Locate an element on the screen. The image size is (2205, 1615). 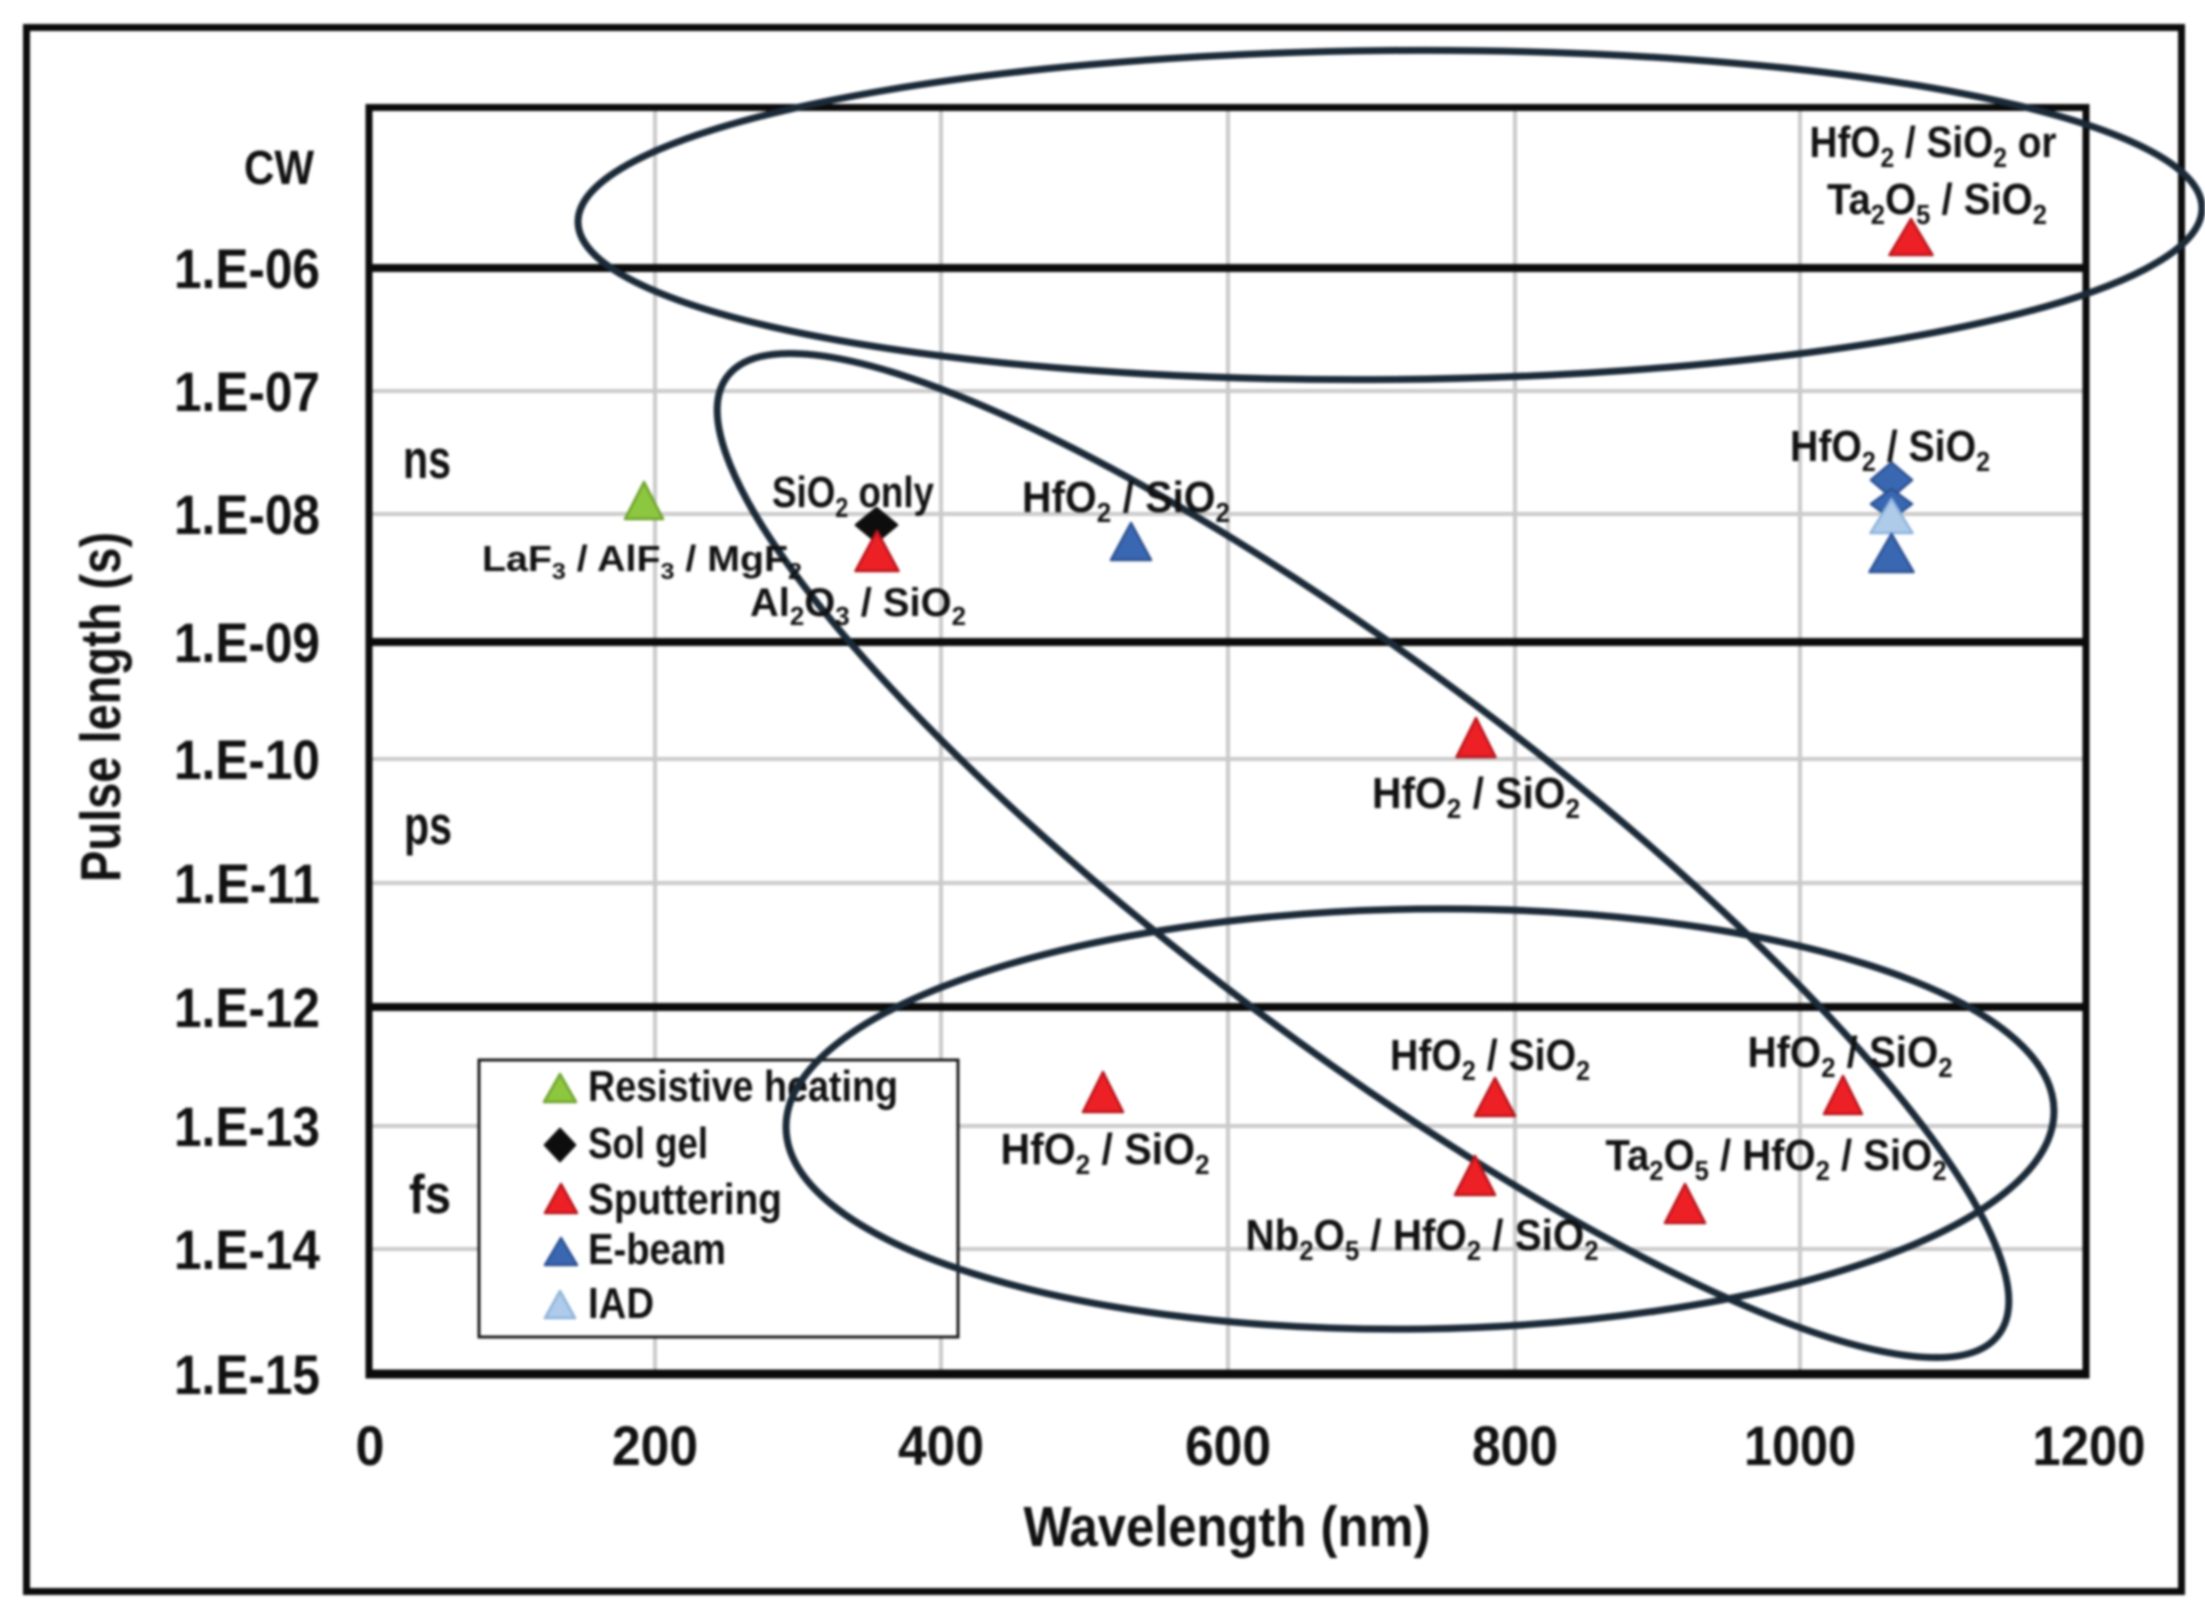
svg-text: fs is located at coordinates (430, 1194).